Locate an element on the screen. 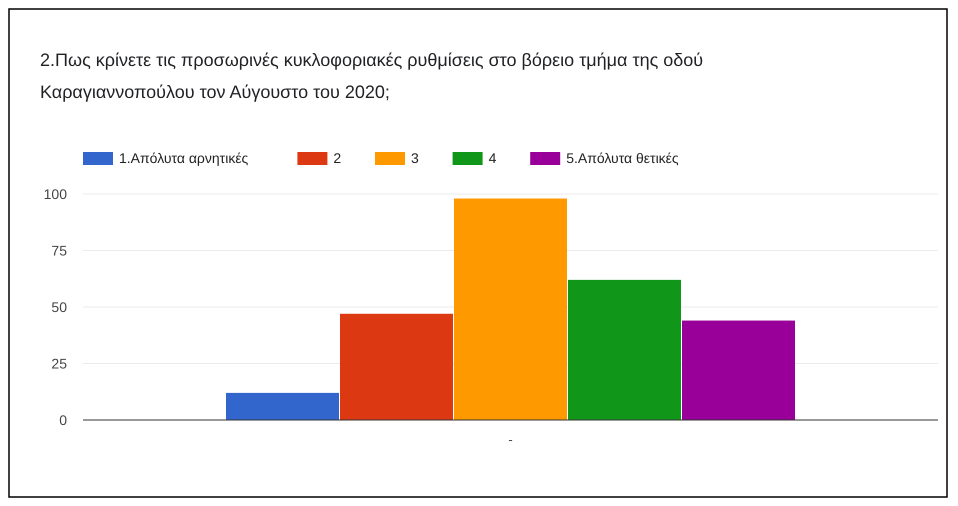 This screenshot has height=506, width=958. y-tick-label: 100 is located at coordinates (56, 194).